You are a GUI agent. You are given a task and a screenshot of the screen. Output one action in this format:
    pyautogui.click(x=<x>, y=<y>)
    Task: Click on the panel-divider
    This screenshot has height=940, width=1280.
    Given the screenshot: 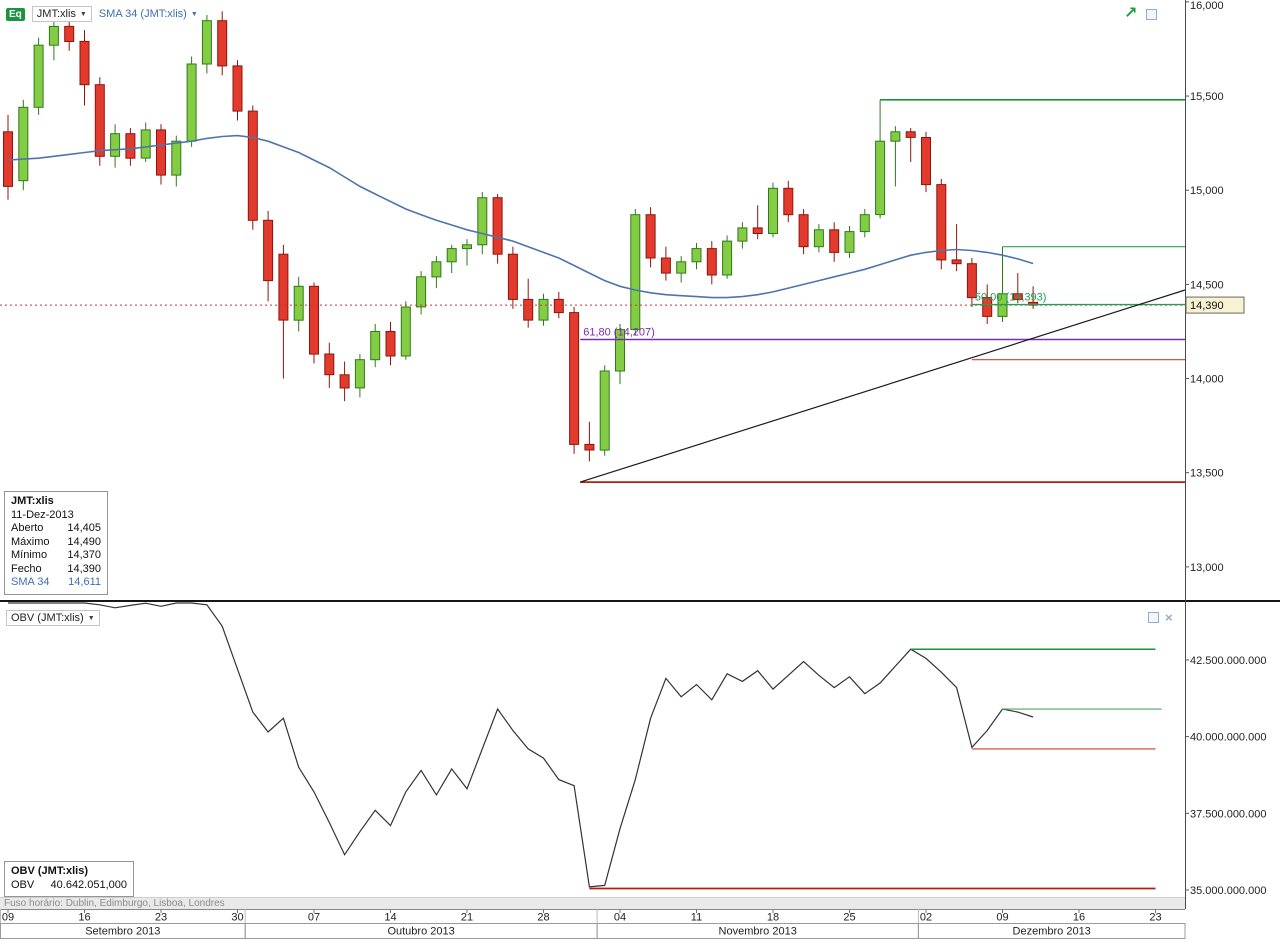 What is the action you would take?
    pyautogui.click(x=640, y=601)
    